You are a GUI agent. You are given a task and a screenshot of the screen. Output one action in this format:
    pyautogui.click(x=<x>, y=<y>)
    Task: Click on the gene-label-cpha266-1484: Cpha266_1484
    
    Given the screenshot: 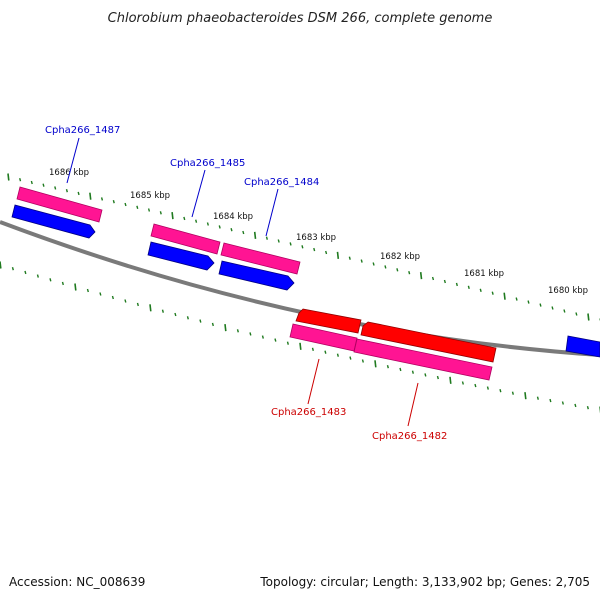 What is the action you would take?
    pyautogui.click(x=281, y=182)
    